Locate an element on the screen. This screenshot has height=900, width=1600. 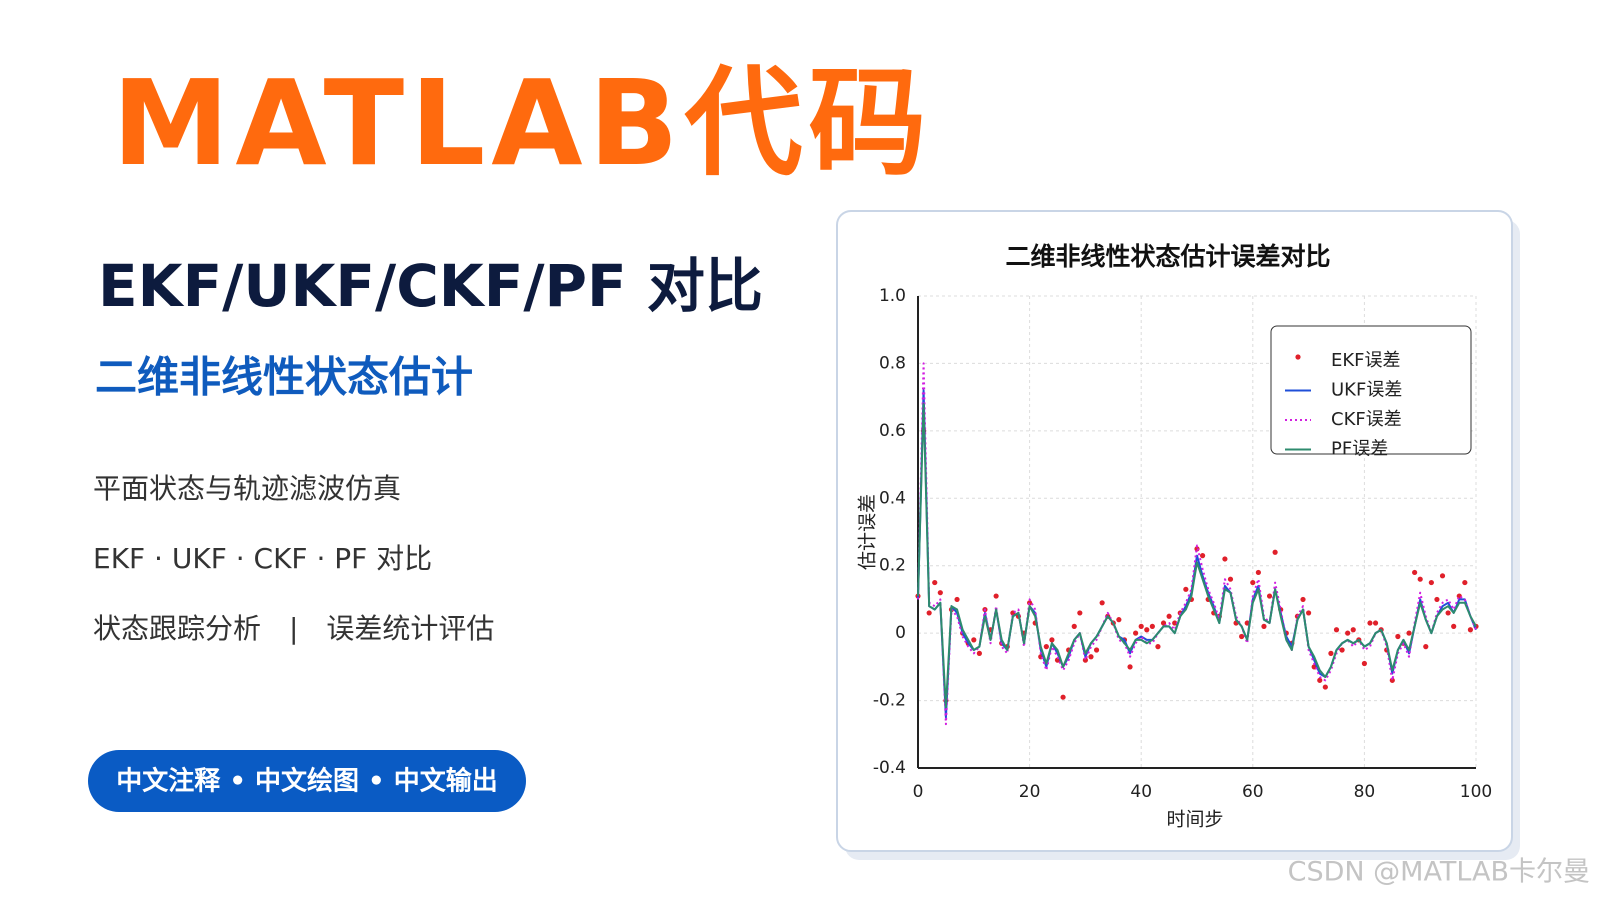
legend-swatch is located at coordinates (1298, 357).